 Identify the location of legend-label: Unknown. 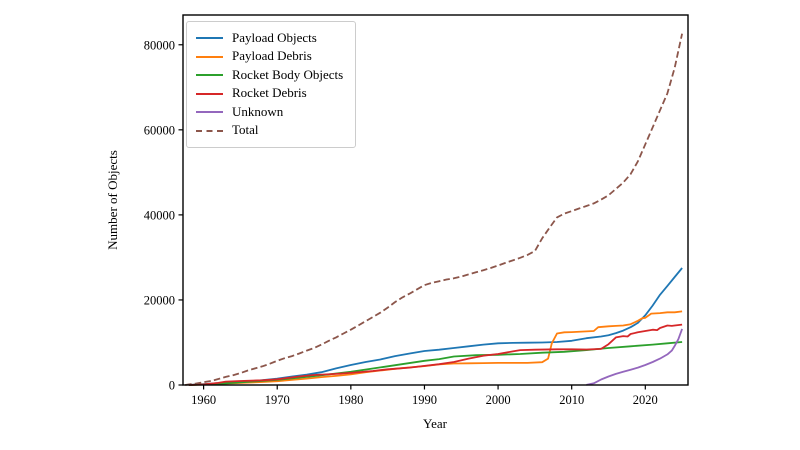
(258, 111).